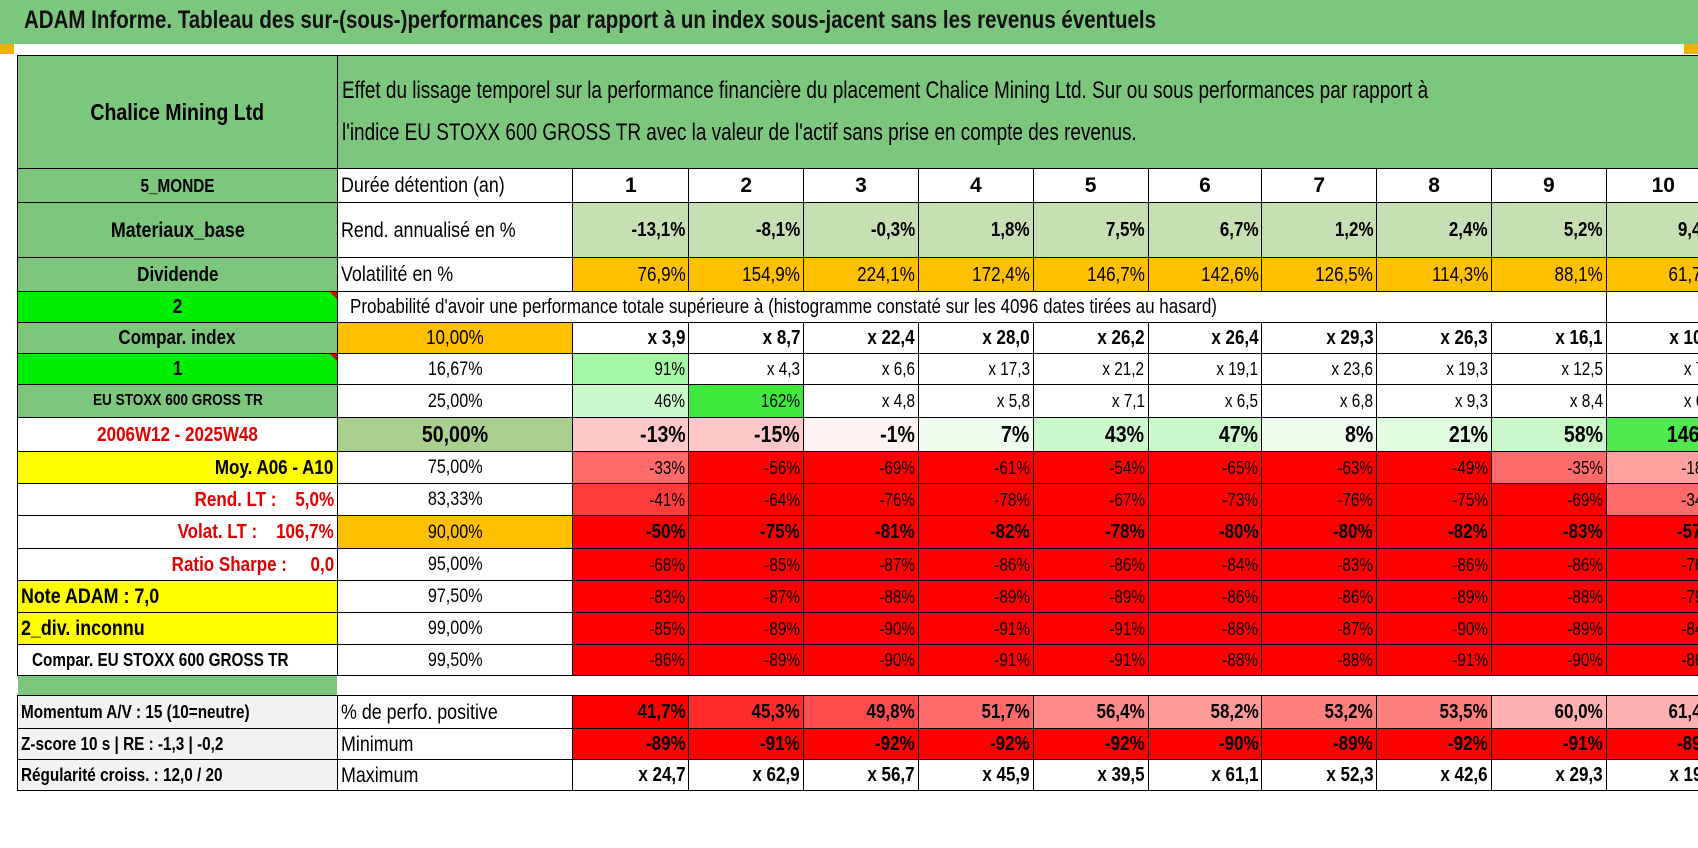  What do you see at coordinates (1319, 230) in the screenshot?
I see `rend-value: 1,2%` at bounding box center [1319, 230].